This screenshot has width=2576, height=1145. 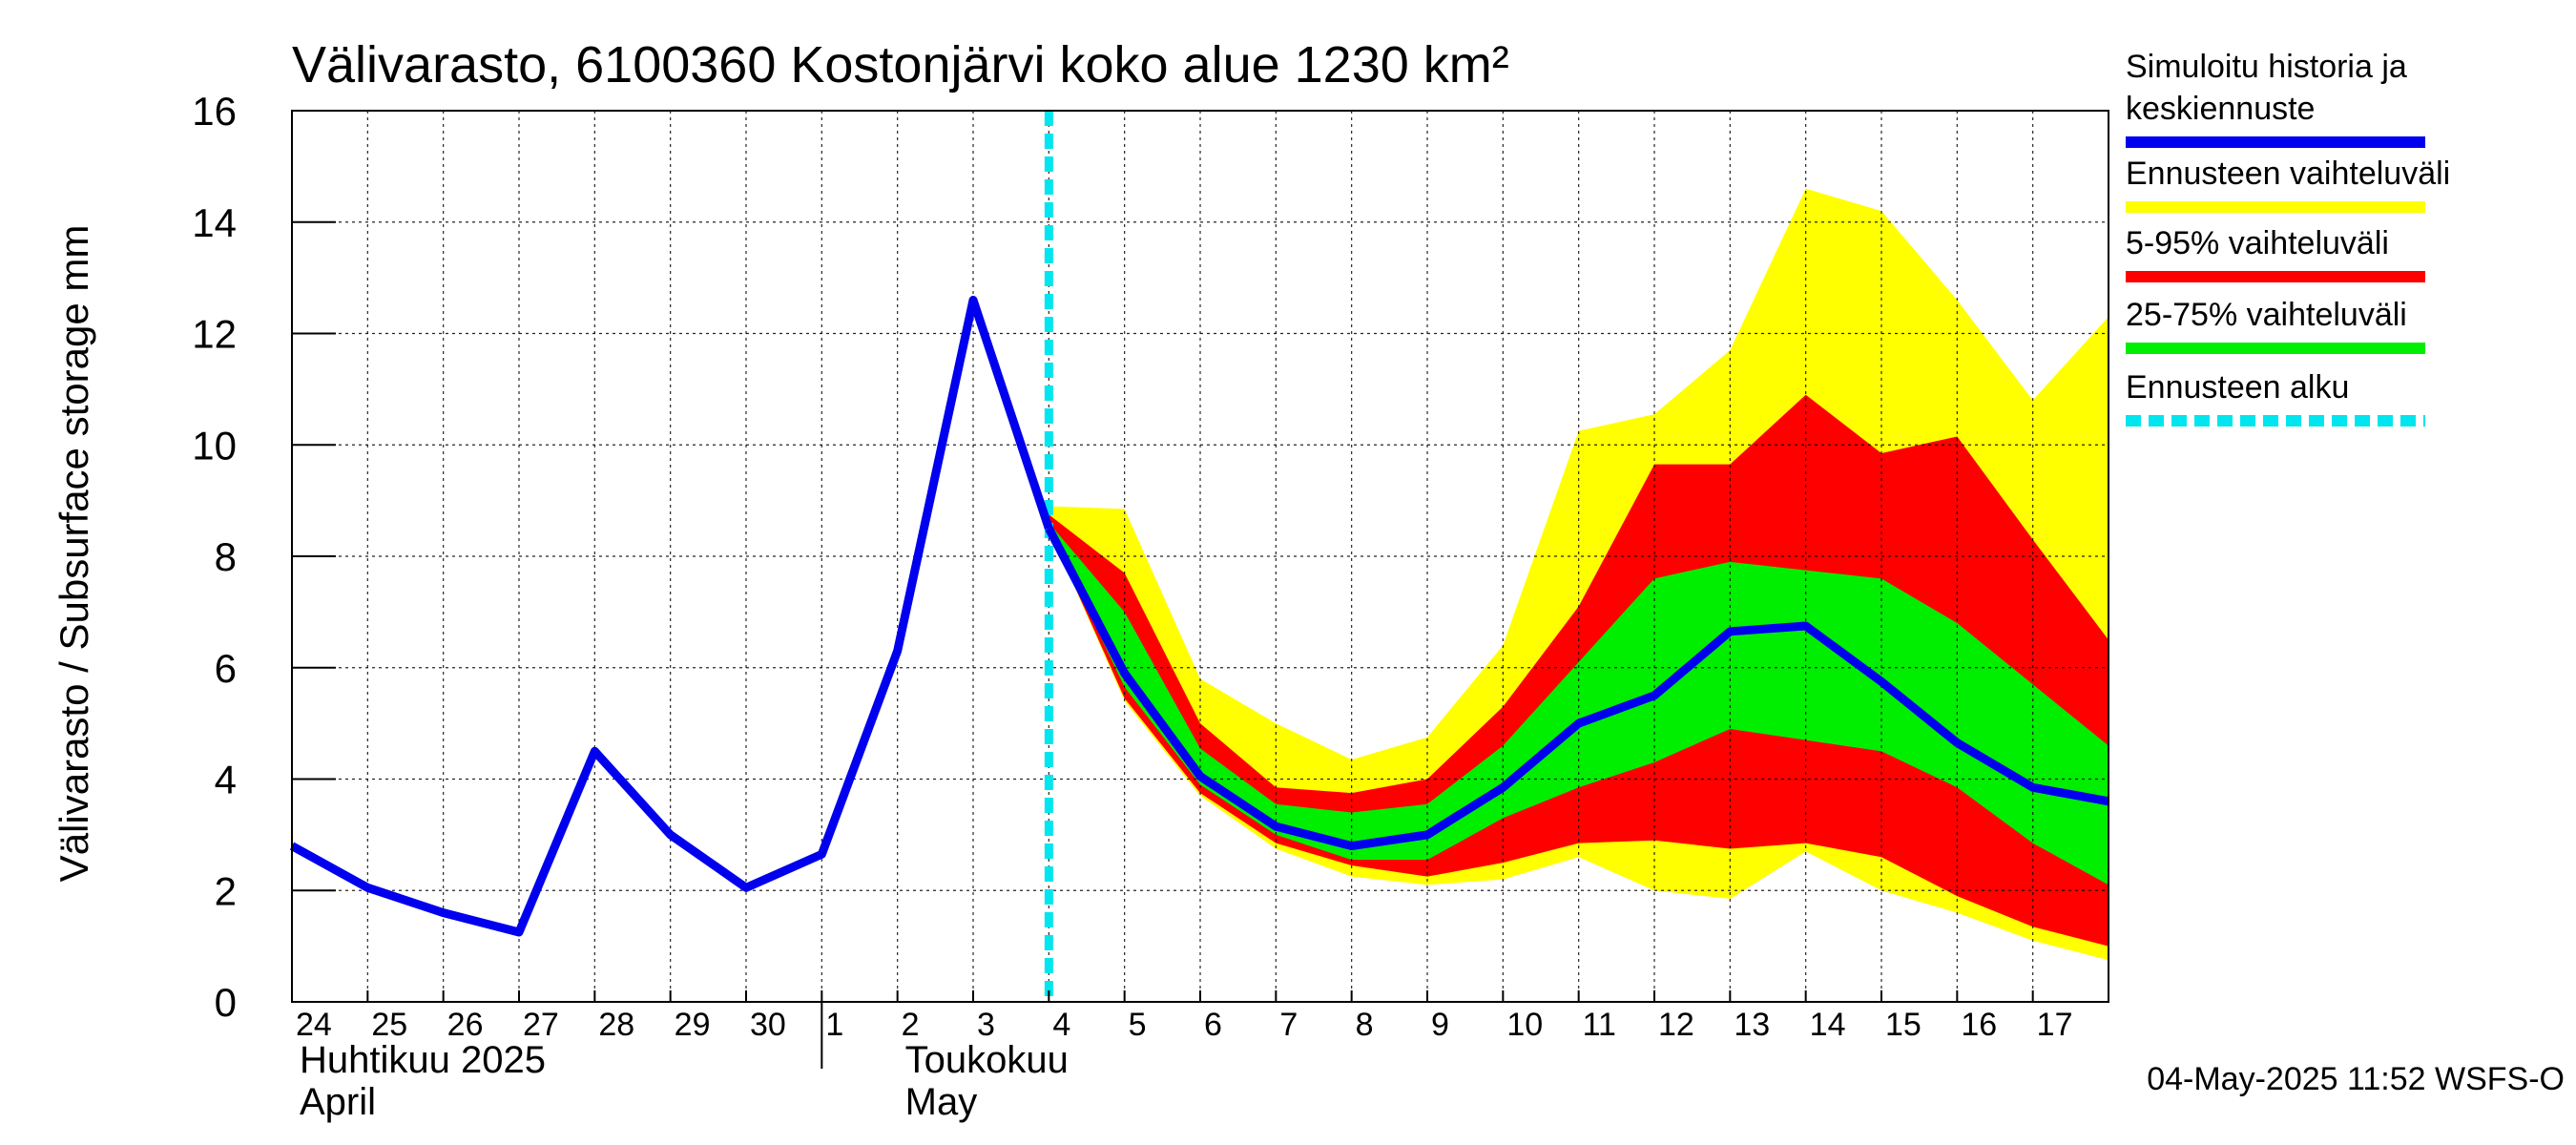 What do you see at coordinates (834, 1025) in the screenshot?
I see `x-tick-label: 1` at bounding box center [834, 1025].